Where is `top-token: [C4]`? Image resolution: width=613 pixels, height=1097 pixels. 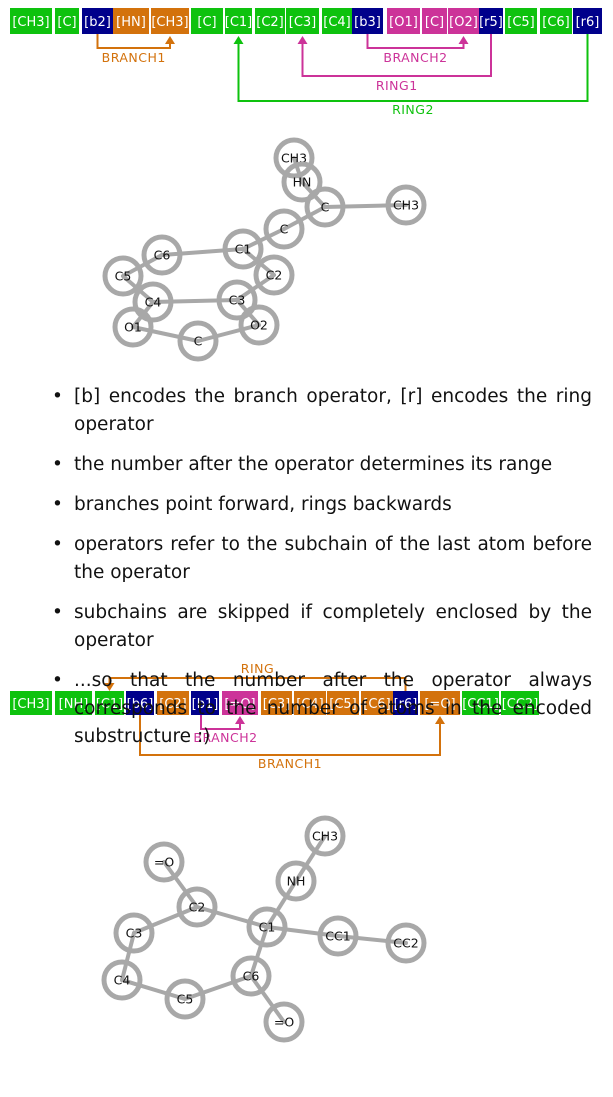 top-token: [C4] is located at coordinates (337, 21).